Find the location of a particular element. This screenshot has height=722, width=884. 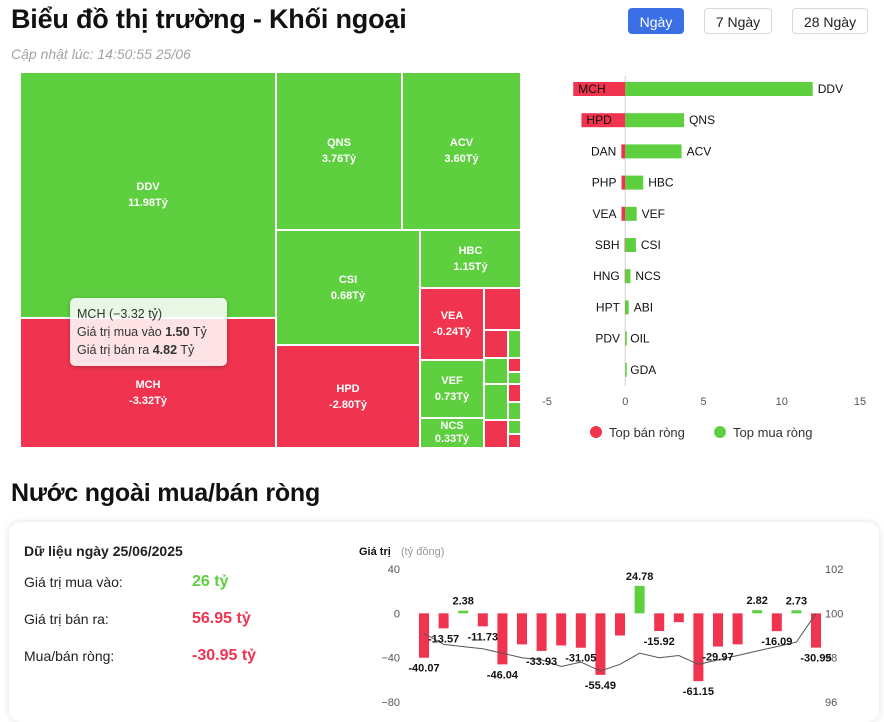

treemap-cell-value: -3.32Tỷ is located at coordinates (148, 401).